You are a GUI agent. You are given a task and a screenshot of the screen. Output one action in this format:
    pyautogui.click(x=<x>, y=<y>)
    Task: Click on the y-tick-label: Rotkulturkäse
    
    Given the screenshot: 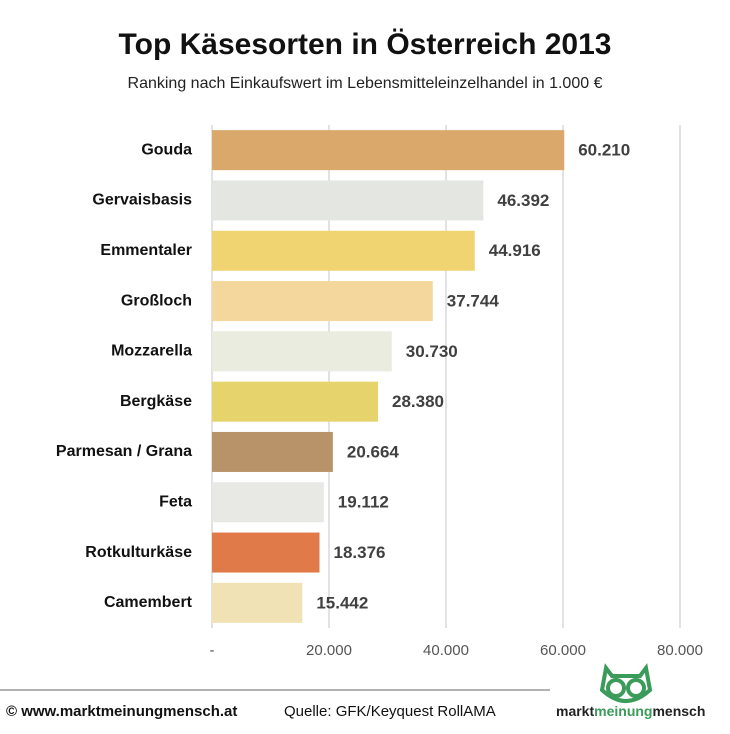 What is the action you would take?
    pyautogui.click(x=138, y=552)
    